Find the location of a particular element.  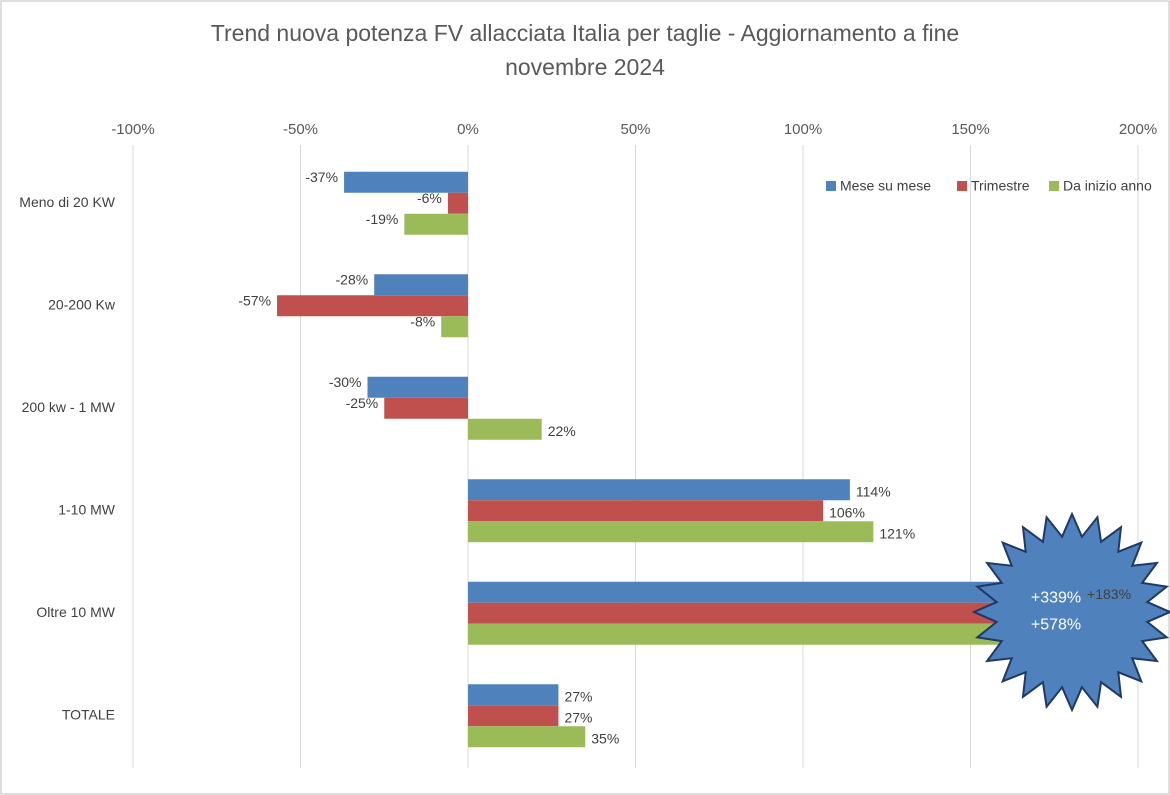

data-label: -37% is located at coordinates (321, 177).